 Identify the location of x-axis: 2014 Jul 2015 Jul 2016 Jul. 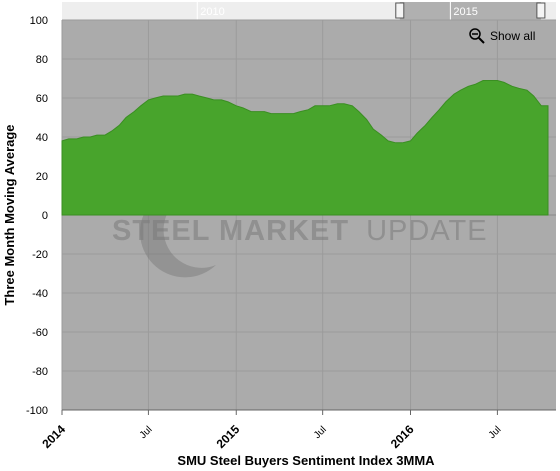
(297, 430).